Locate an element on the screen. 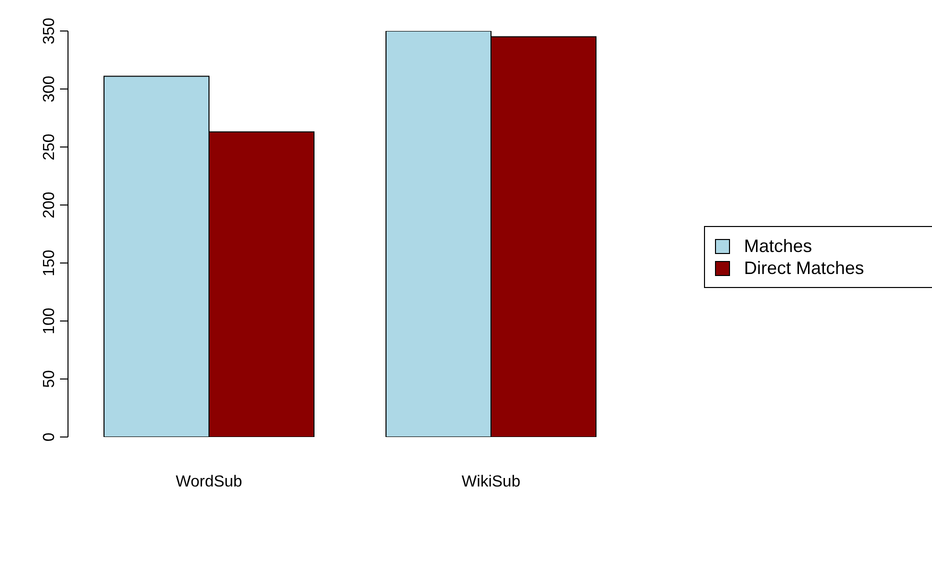 This screenshot has height=566, width=932. y-tick-label: 300 is located at coordinates (49, 89).